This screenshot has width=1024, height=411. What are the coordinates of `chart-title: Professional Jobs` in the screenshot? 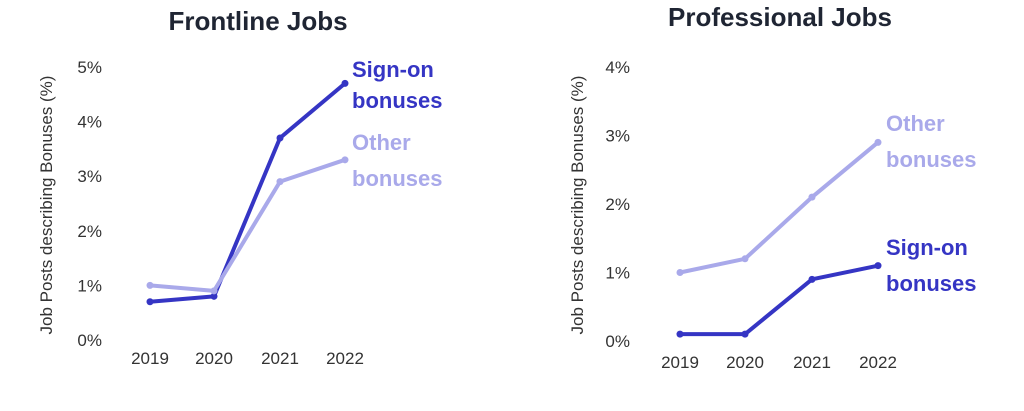 It's located at (780, 17).